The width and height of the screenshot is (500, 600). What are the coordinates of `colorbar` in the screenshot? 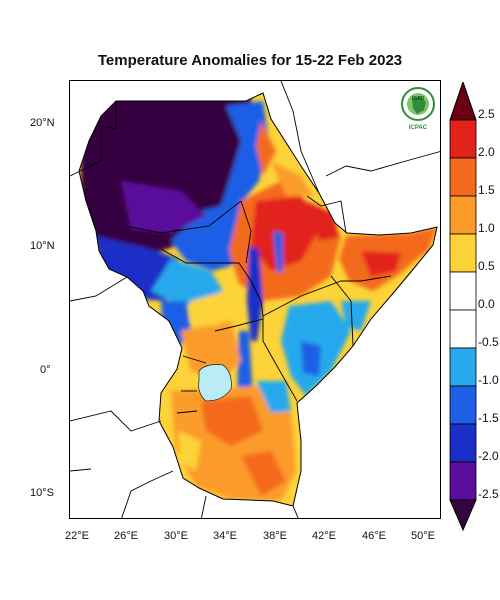 It's located at (463, 307).